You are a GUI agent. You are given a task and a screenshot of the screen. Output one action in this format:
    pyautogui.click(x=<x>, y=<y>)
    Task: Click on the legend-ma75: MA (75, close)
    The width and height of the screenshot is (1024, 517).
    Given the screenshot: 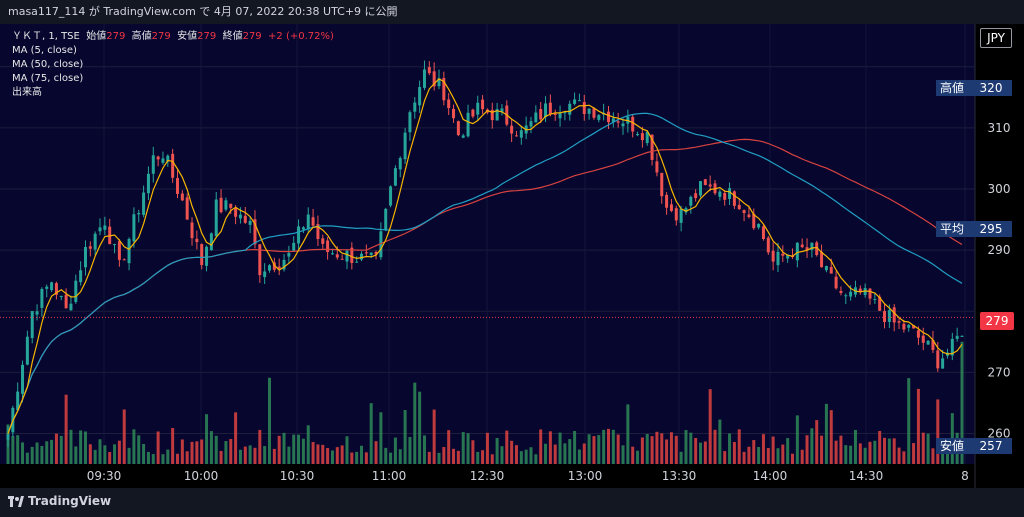 What is the action you would take?
    pyautogui.click(x=48, y=78)
    